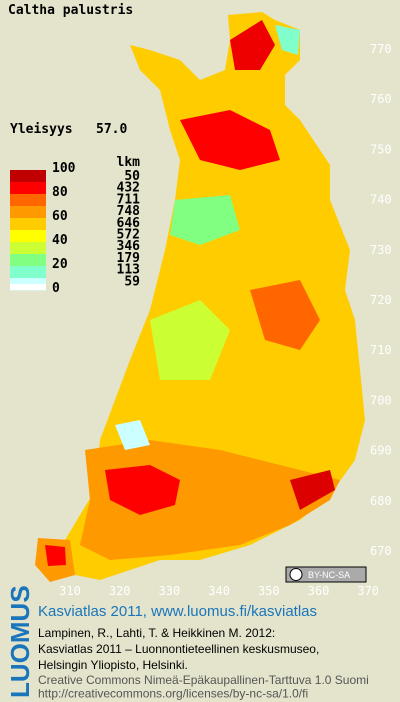 This screenshot has height=702, width=400. I want to click on northing-label: 770, so click(381, 49).